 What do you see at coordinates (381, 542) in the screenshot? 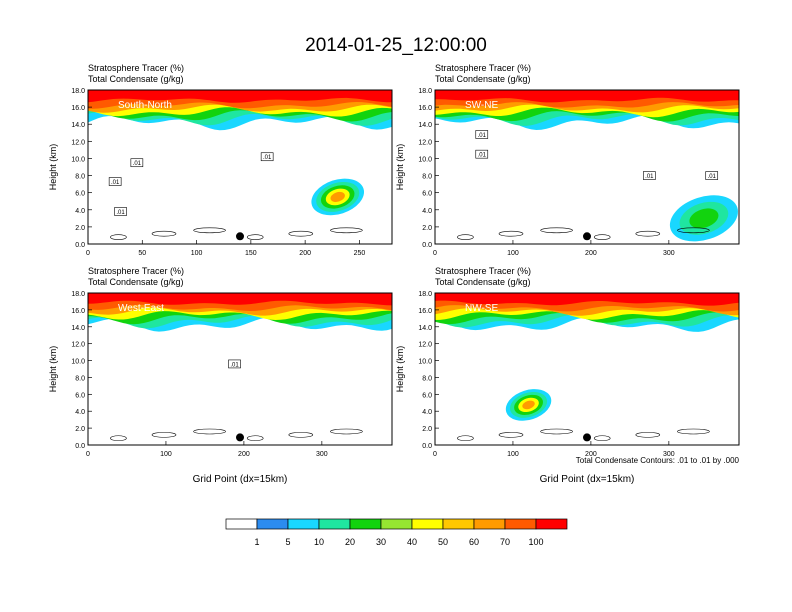
I see `colorbar-label: 30` at bounding box center [381, 542].